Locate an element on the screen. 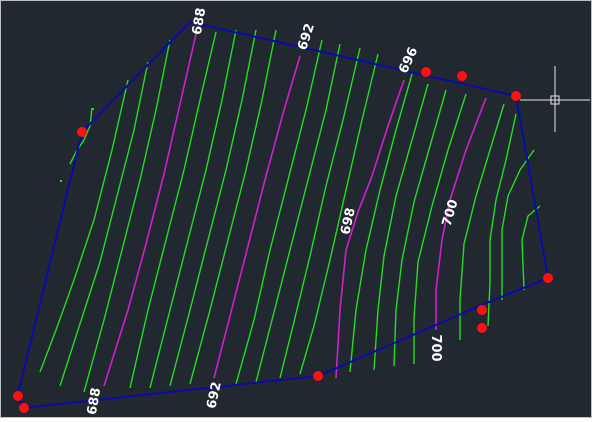  point-marks is located at coordinates (77, 145).